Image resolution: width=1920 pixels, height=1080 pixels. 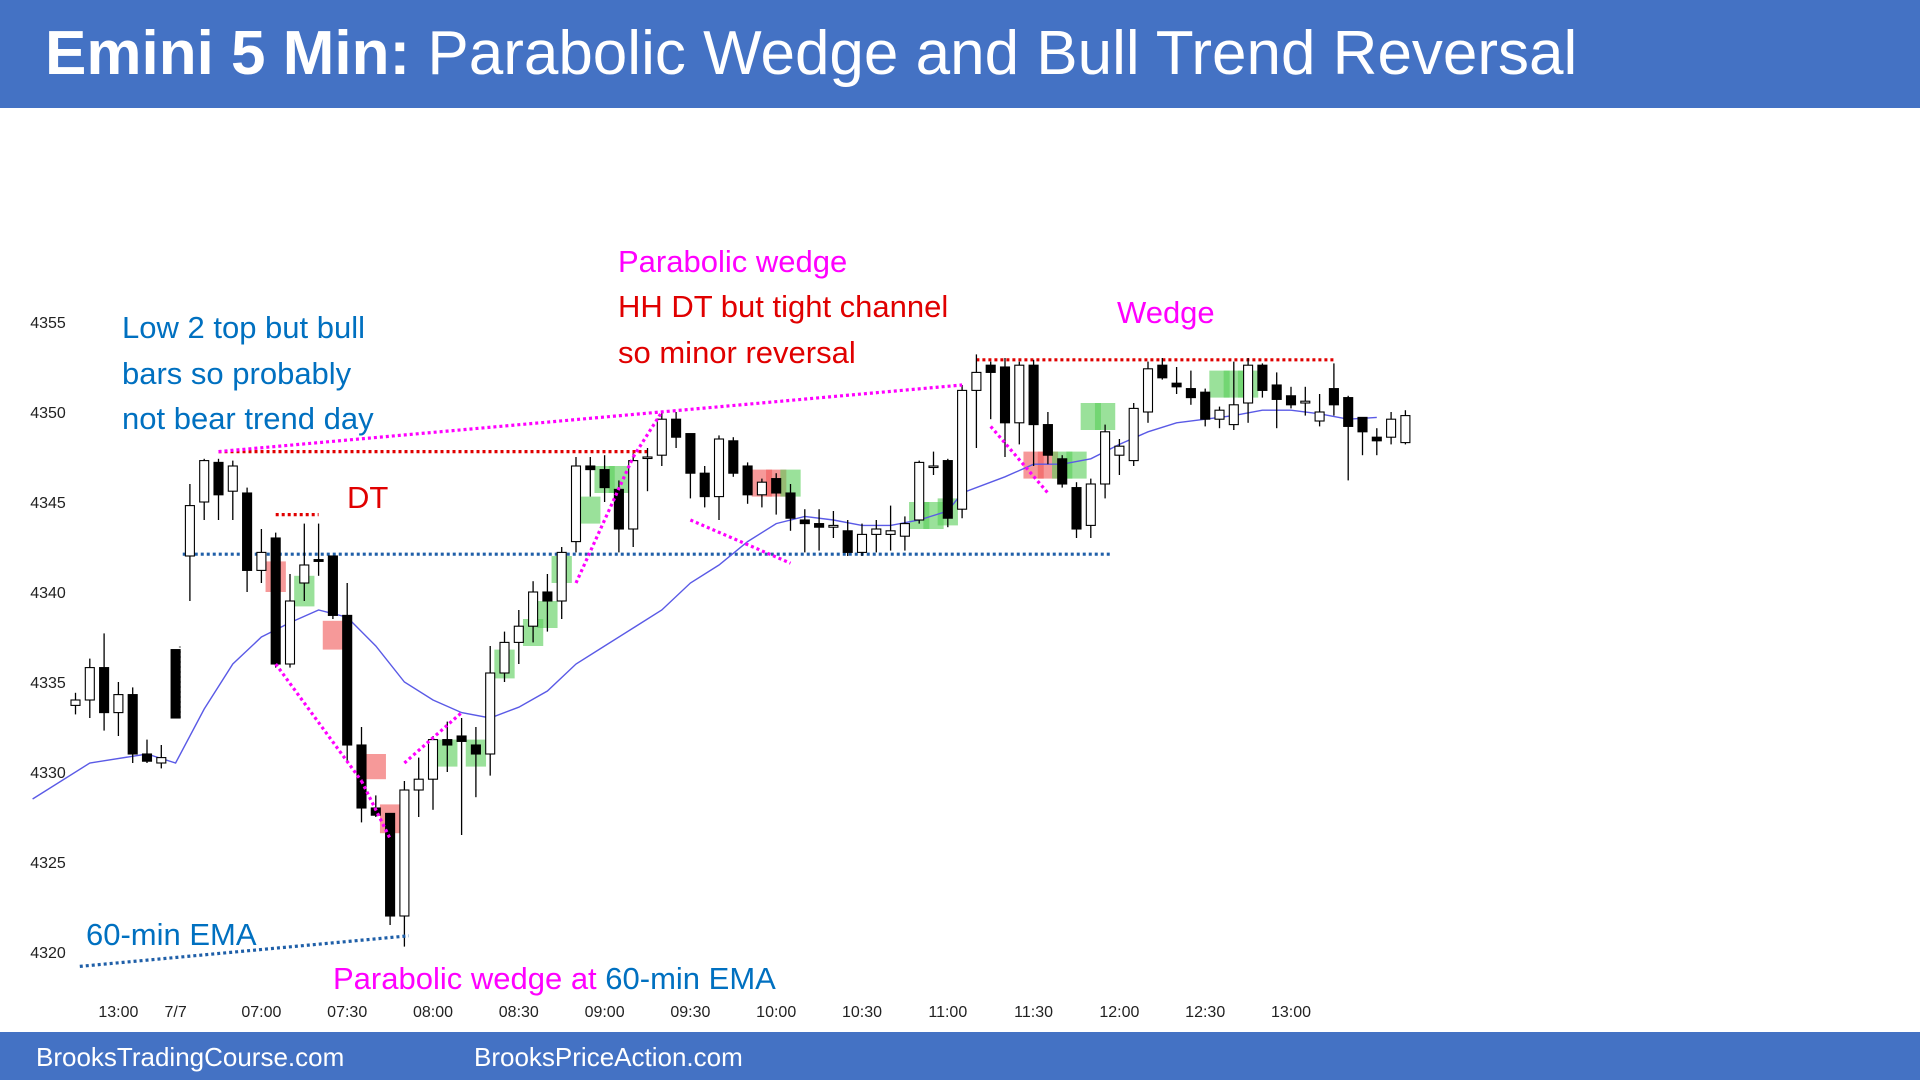 I want to click on x-tick-label: 07:30, so click(x=347, y=1012).